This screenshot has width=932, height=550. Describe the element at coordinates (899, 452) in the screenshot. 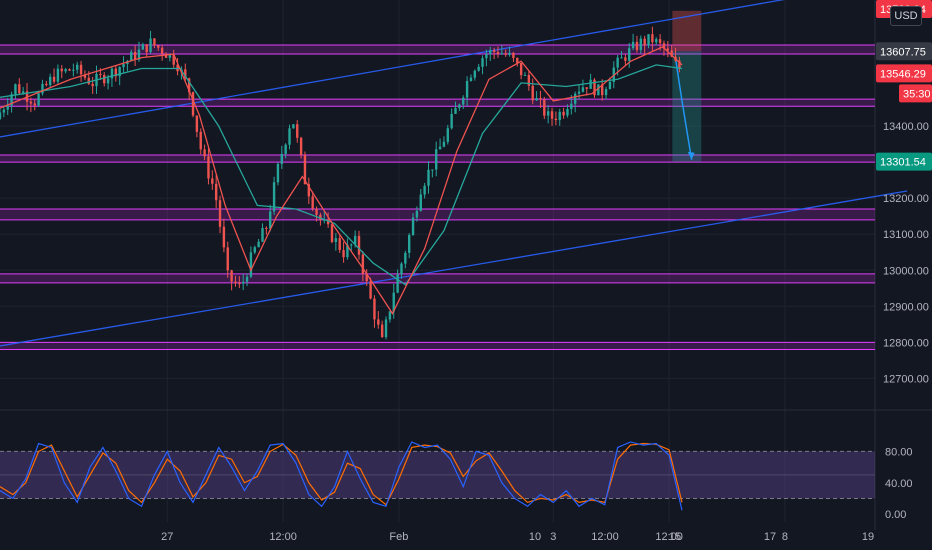

I see `stochastic-tick-label: 80.00` at that location.